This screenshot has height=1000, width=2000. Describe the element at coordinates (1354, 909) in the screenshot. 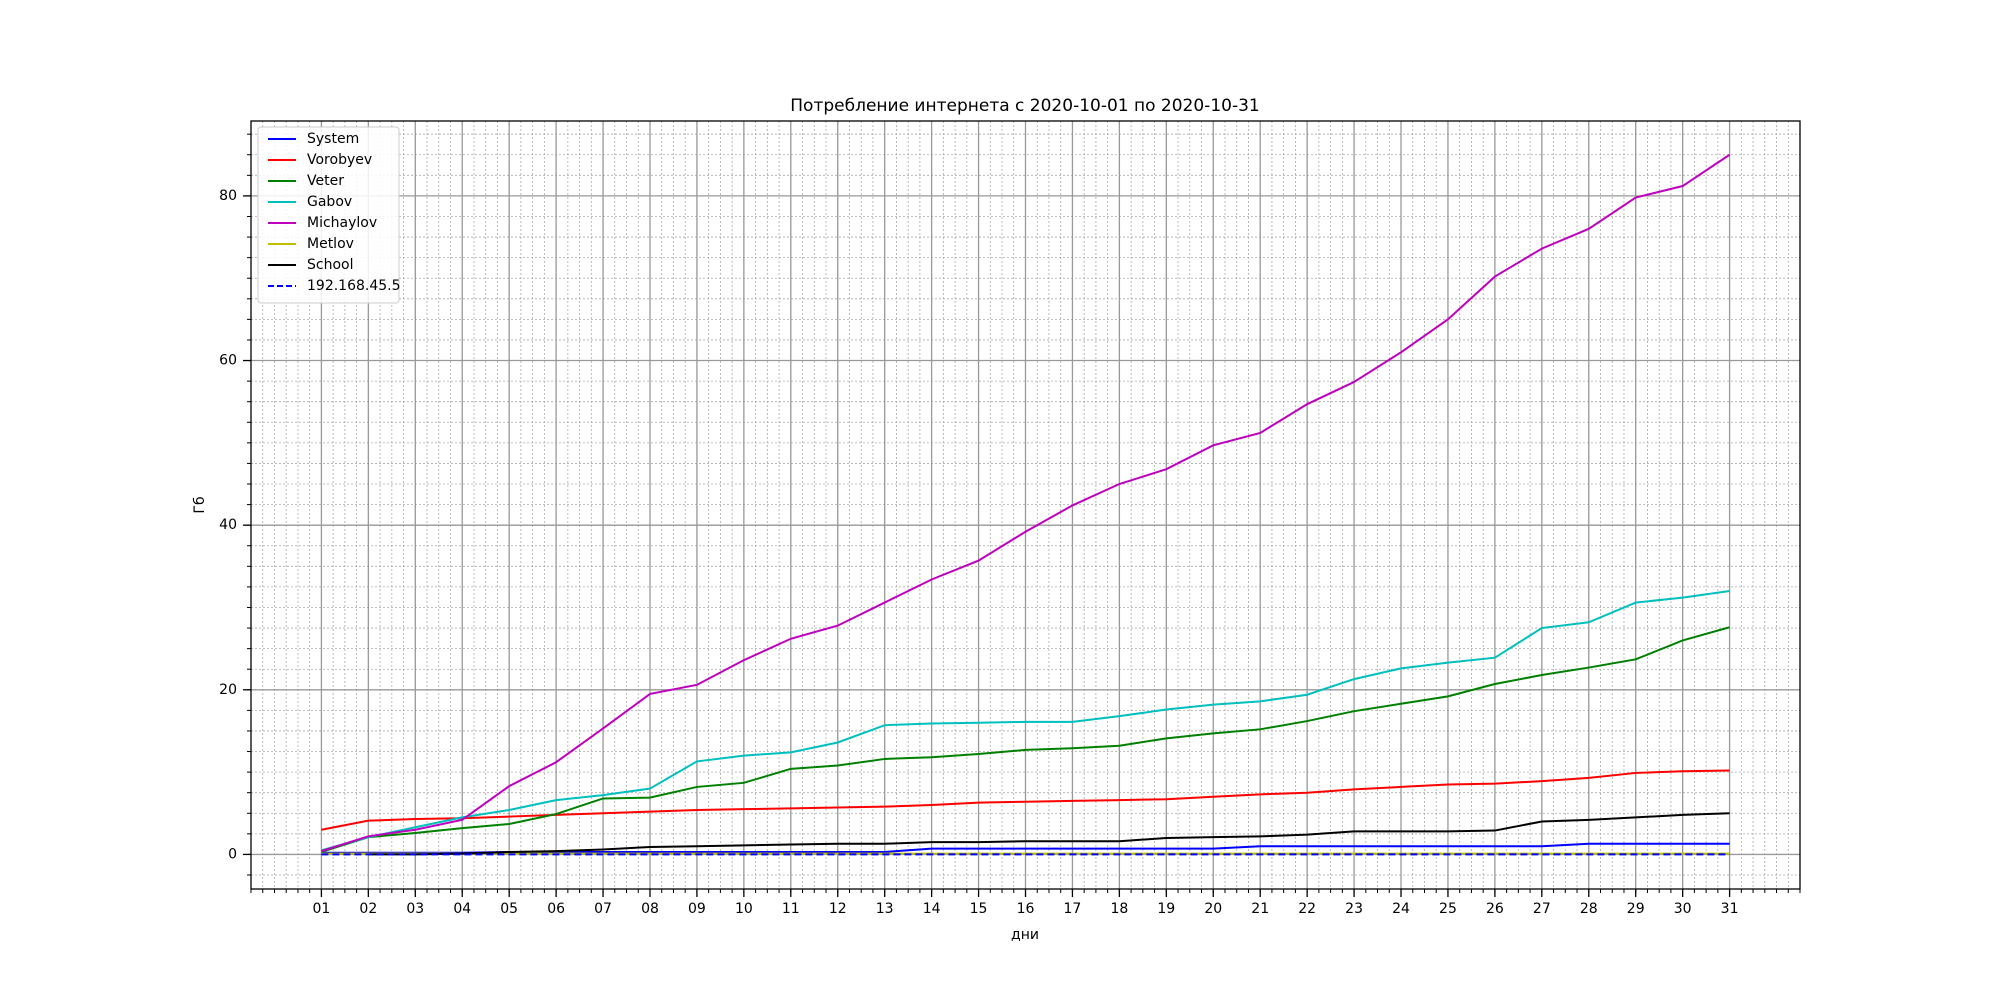

I see `x-tick-label: 23` at that location.